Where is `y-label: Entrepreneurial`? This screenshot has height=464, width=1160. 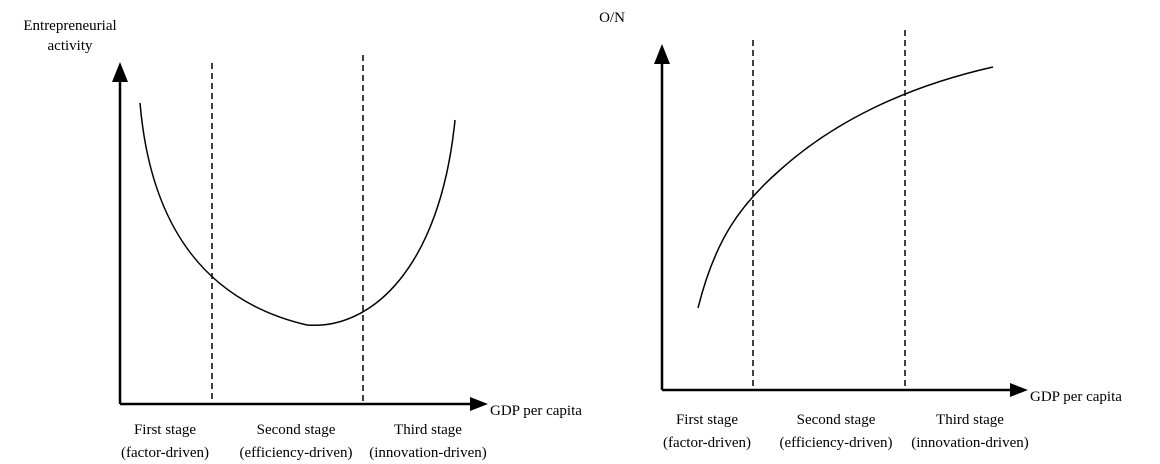 y-label: Entrepreneurial is located at coordinates (69, 26).